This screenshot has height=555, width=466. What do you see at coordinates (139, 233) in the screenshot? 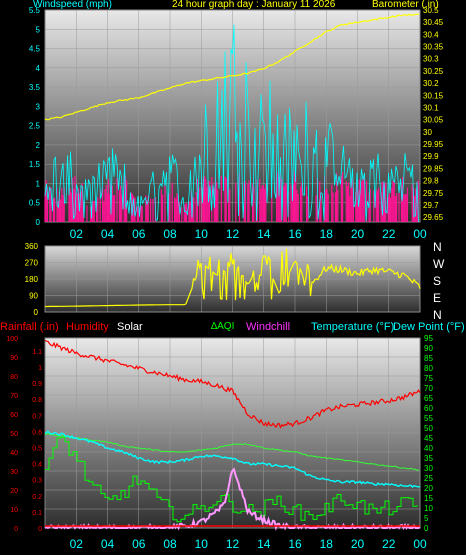
I see `hour-tick-label: 06` at bounding box center [139, 233].